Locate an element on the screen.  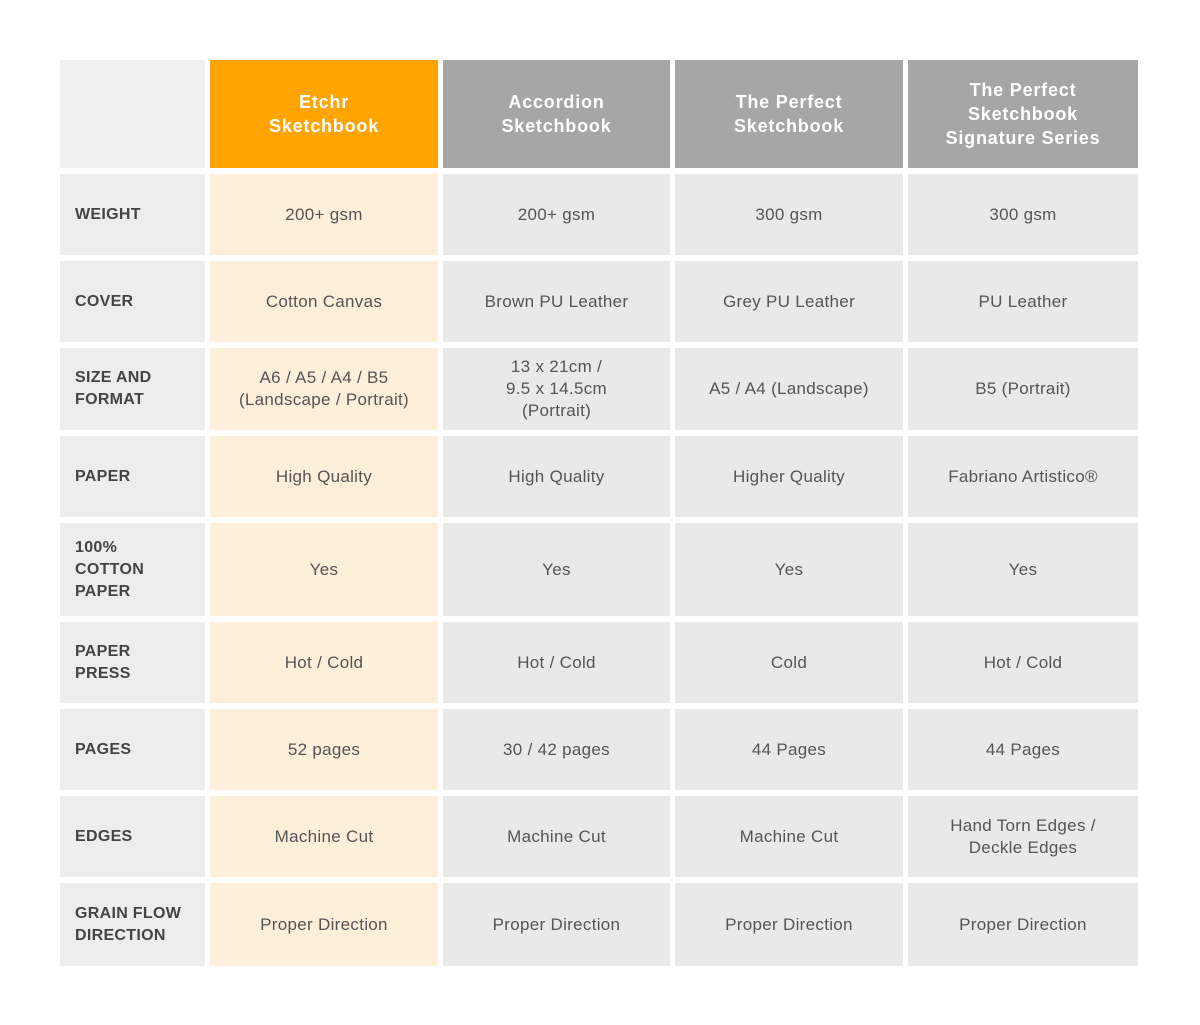
table-cell: Higher Quality is located at coordinates (789, 476).